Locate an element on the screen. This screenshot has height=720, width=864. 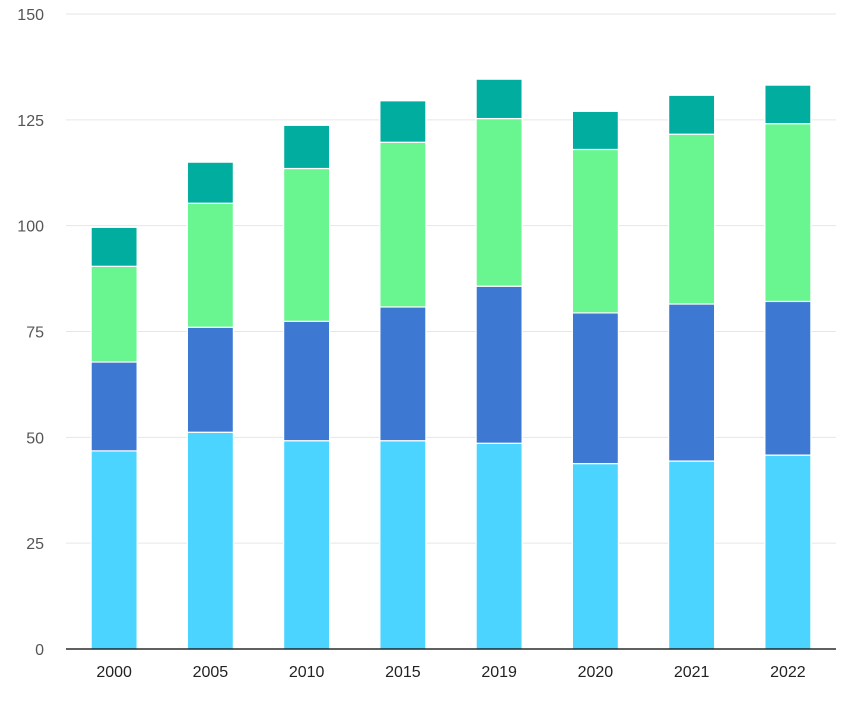
y-tick-label: 150 is located at coordinates (30, 15).